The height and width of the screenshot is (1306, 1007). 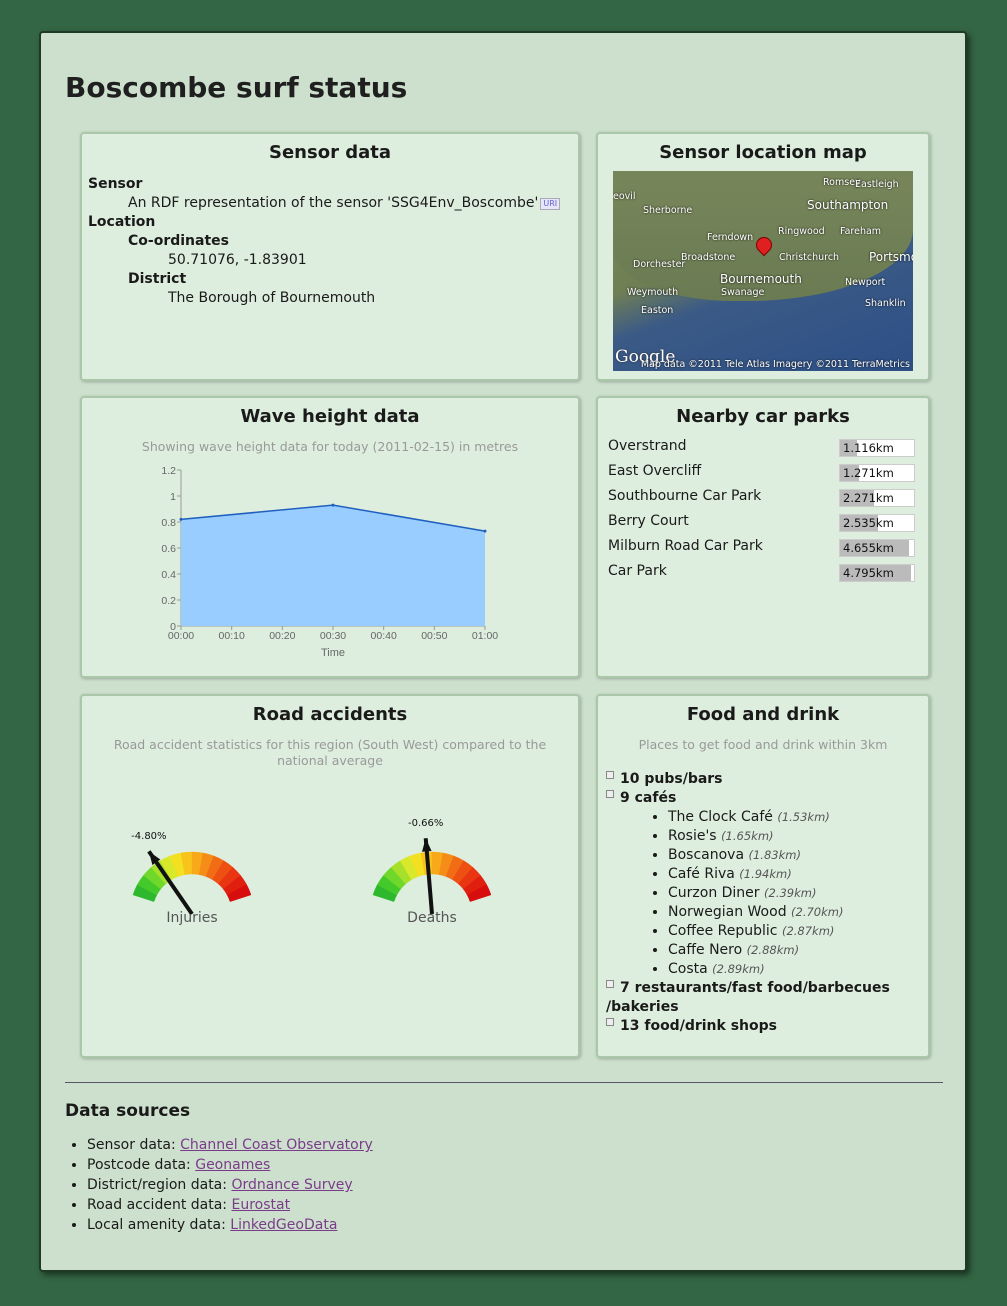 What do you see at coordinates (861, 231) in the screenshot?
I see `map-label-fareham: Fareham` at bounding box center [861, 231].